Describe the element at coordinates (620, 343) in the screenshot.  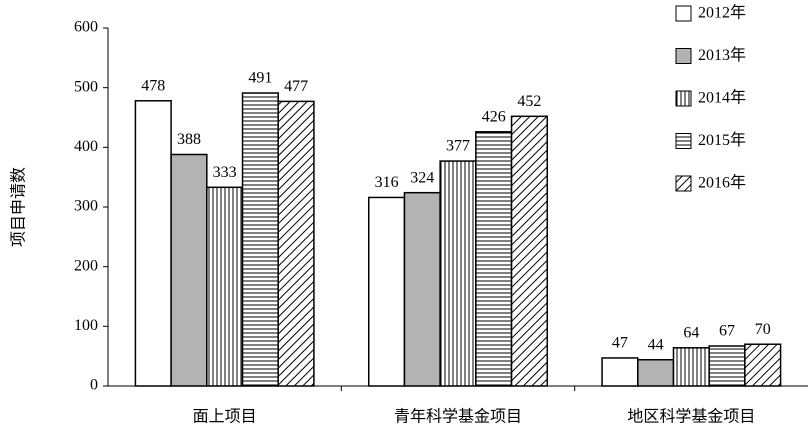
I see `value-label: 47` at that location.